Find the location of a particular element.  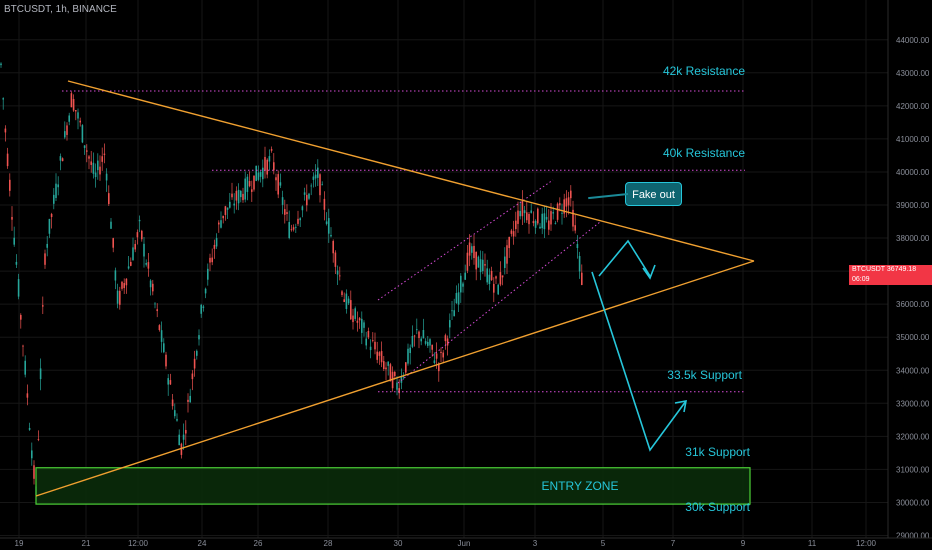

price-tick-label: 42000.00 is located at coordinates (913, 106).